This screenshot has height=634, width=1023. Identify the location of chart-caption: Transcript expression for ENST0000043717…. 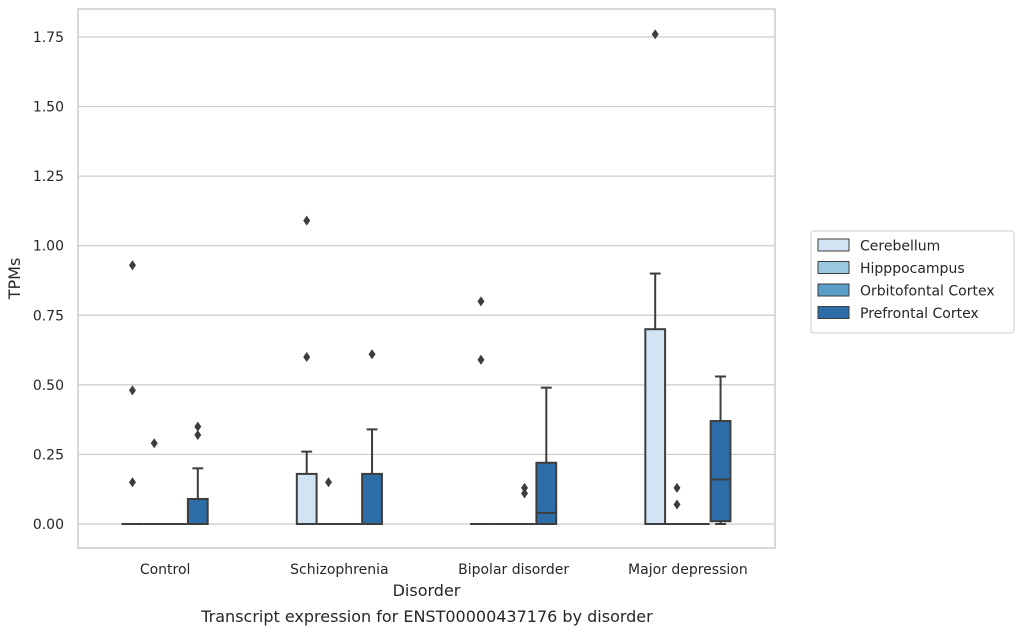
(426, 616).